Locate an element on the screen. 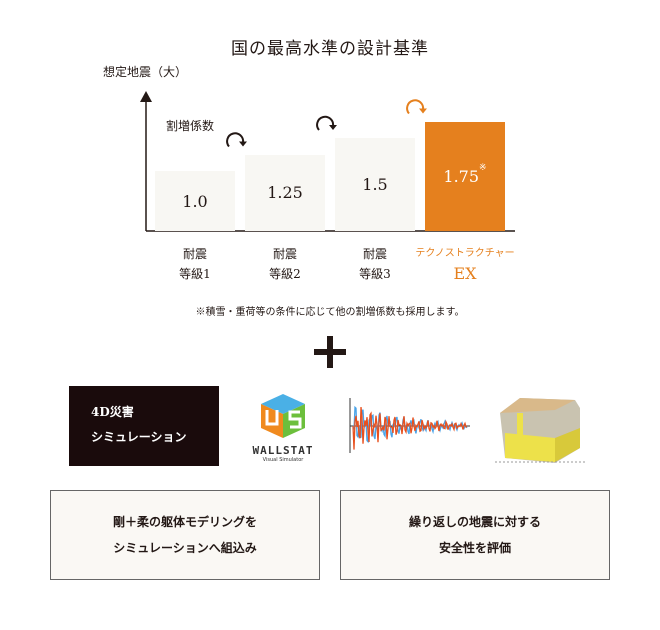  bar-value-label: 1.25 is located at coordinates (285, 193).